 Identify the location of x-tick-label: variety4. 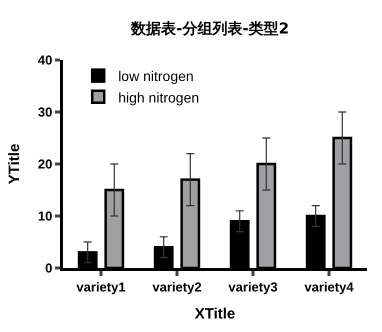
(329, 287).